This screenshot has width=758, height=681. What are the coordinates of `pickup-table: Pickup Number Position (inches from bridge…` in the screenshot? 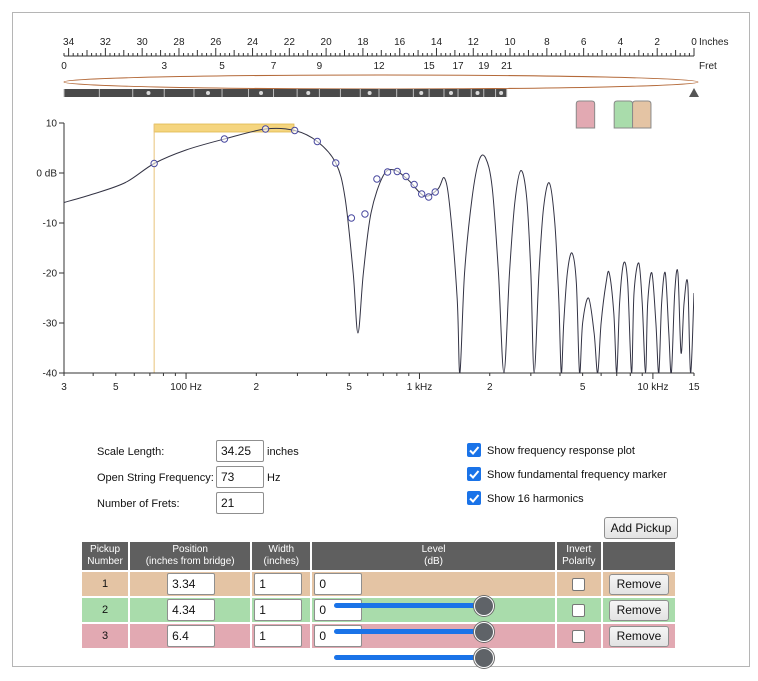 It's located at (378, 595).